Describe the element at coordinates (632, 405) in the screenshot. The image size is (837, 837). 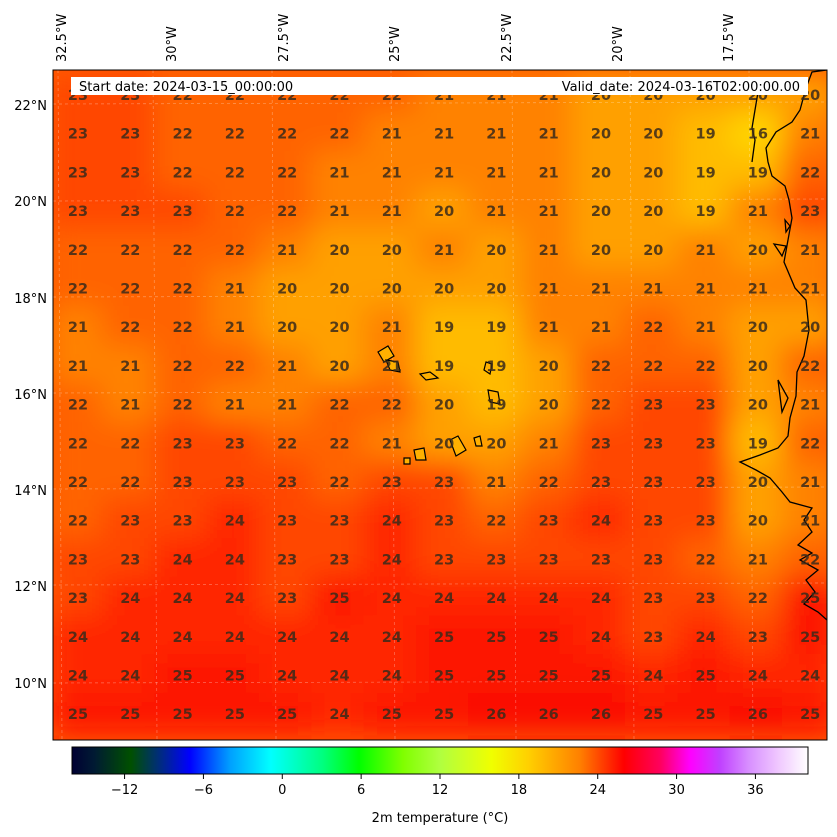
I see `meridian-line` at that location.